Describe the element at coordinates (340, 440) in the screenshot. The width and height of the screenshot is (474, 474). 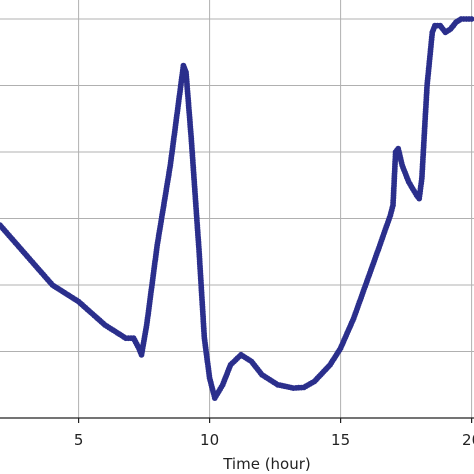
I see `x-tick-label: 15` at that location.